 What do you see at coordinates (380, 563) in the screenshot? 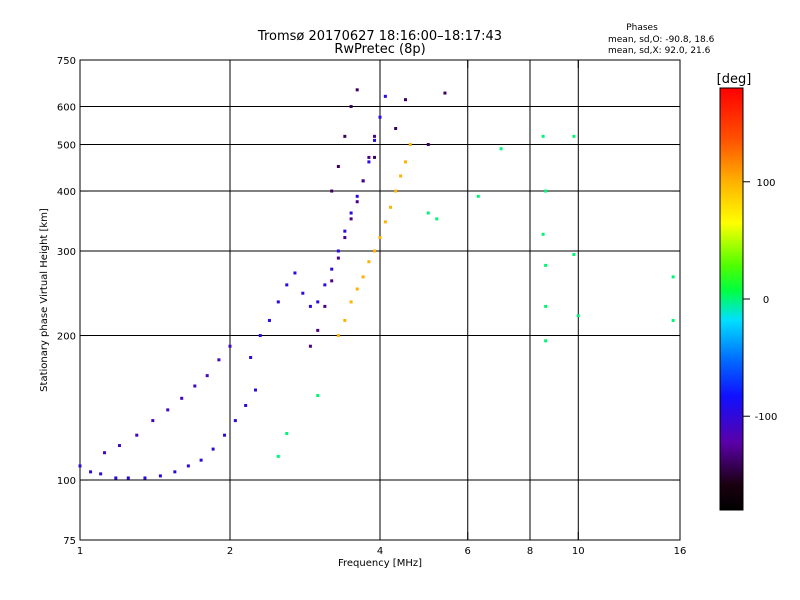
I see `x-axis-label: Frequency [MHz]` at bounding box center [380, 563].